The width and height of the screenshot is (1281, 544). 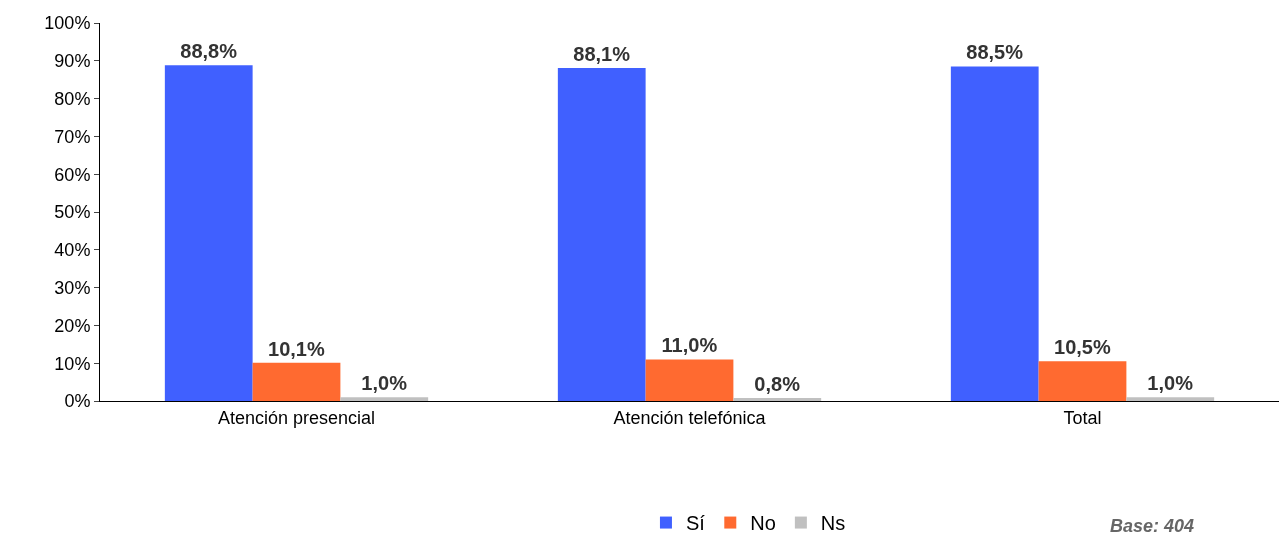 I want to click on data-label: 88,8%, so click(x=209, y=51).